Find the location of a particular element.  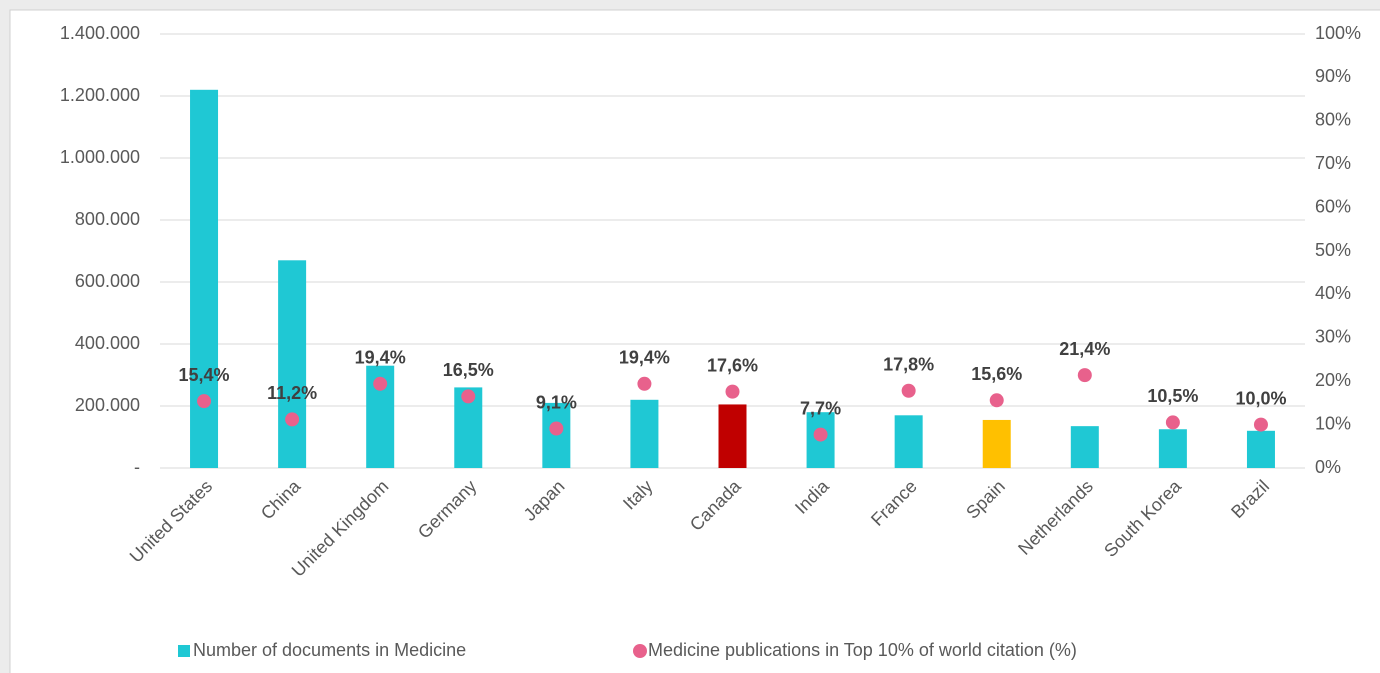

y-tick-label: 200.000 is located at coordinates (107, 405).